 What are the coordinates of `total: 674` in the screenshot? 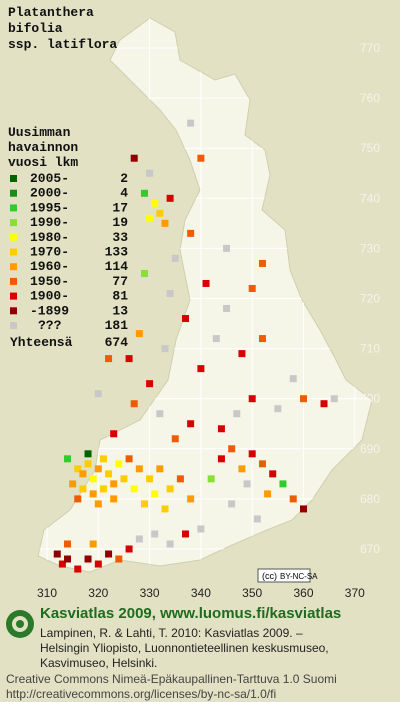 It's located at (117, 342).